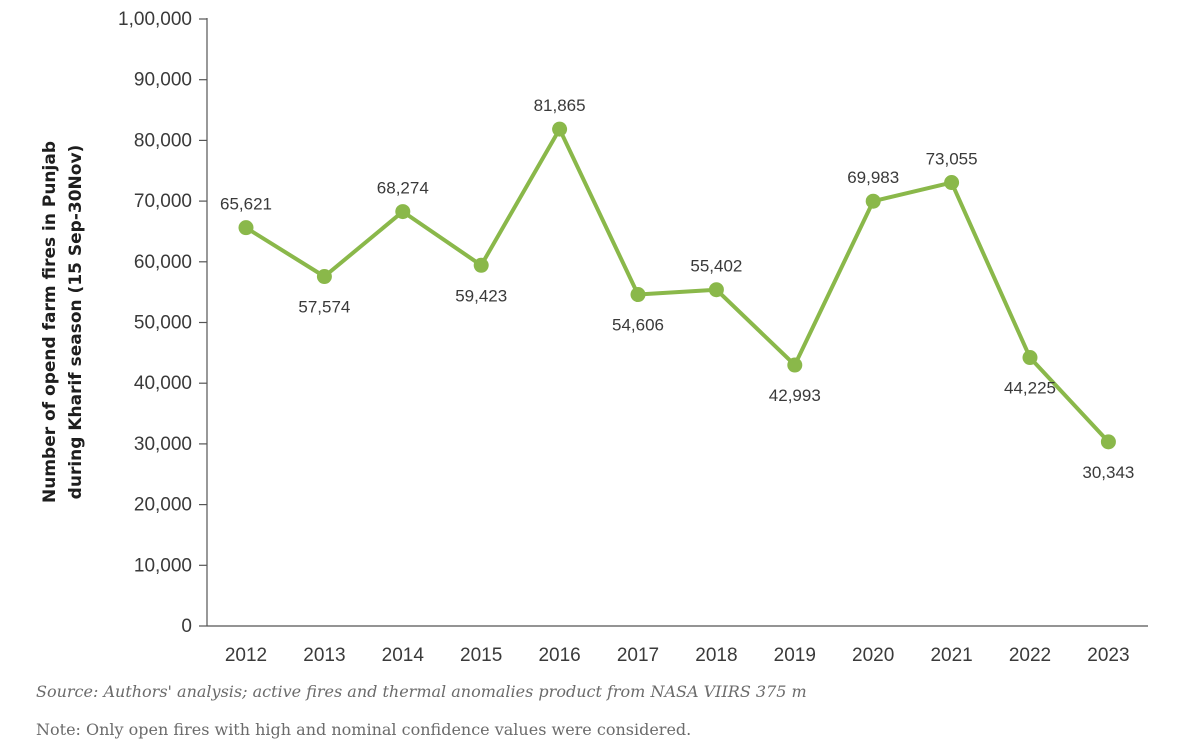 Image resolution: width=1200 pixels, height=755 pixels. What do you see at coordinates (50, 322) in the screenshot?
I see `y-axis-title-line: Number of opend farm fires in Punjab` at bounding box center [50, 322].